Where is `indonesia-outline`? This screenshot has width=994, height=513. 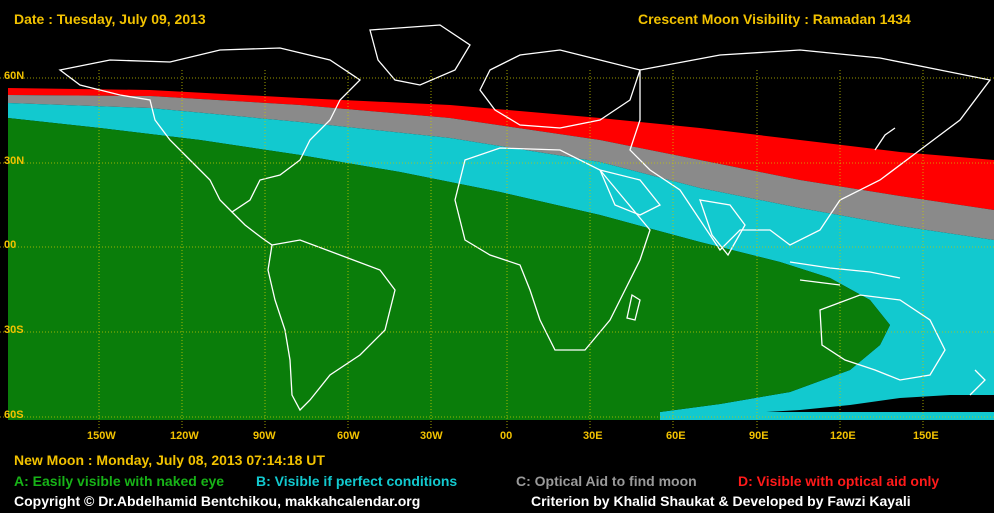
indonesia-outline is located at coordinates (845, 273).